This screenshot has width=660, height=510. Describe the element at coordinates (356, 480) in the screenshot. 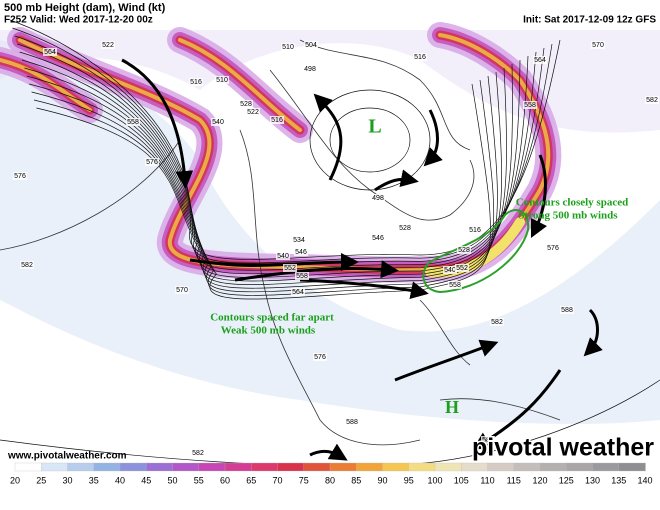

I see `colorbar-label: 85` at that location.